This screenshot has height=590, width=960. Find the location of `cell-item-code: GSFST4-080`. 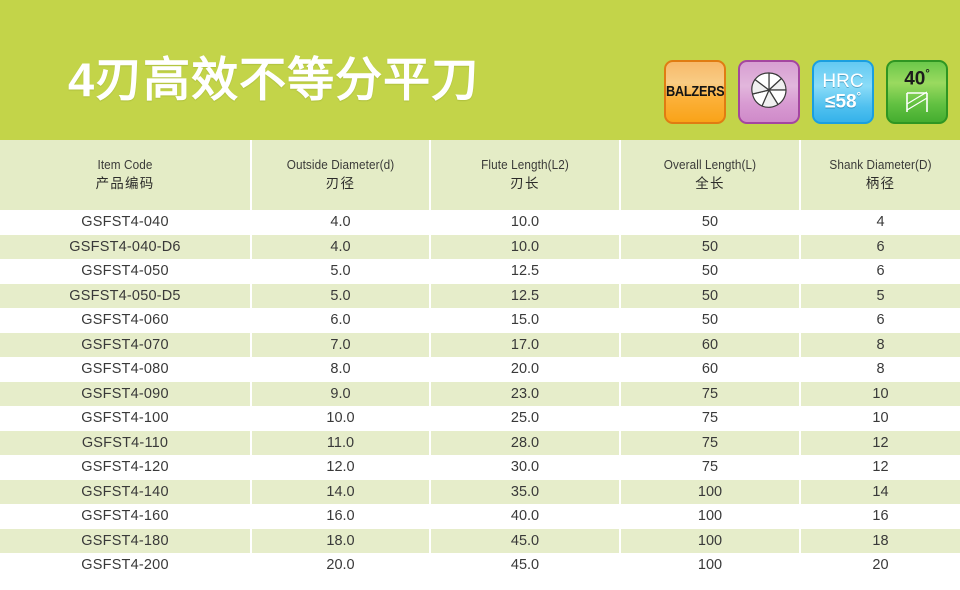

cell-item-code: GSFST4-080 is located at coordinates (126, 369).